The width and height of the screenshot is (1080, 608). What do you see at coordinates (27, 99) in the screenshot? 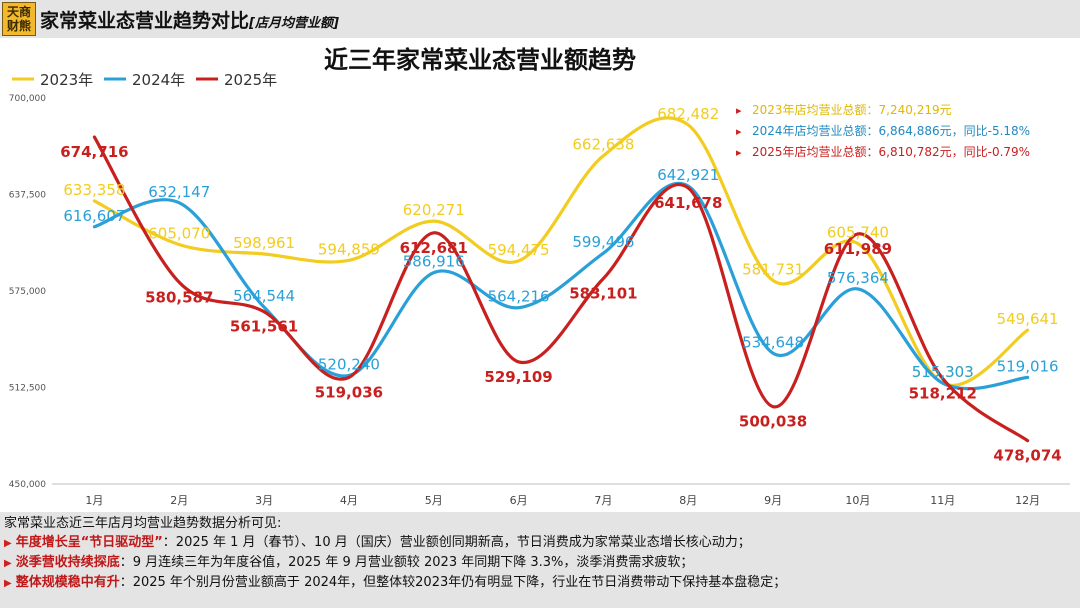
I see `y-tick-label: 700,000` at bounding box center [27, 99].